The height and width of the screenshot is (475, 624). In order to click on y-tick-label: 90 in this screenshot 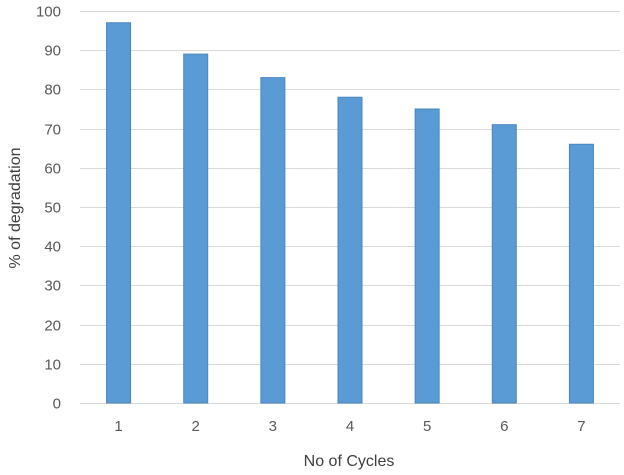, I will do `click(52, 51)`.